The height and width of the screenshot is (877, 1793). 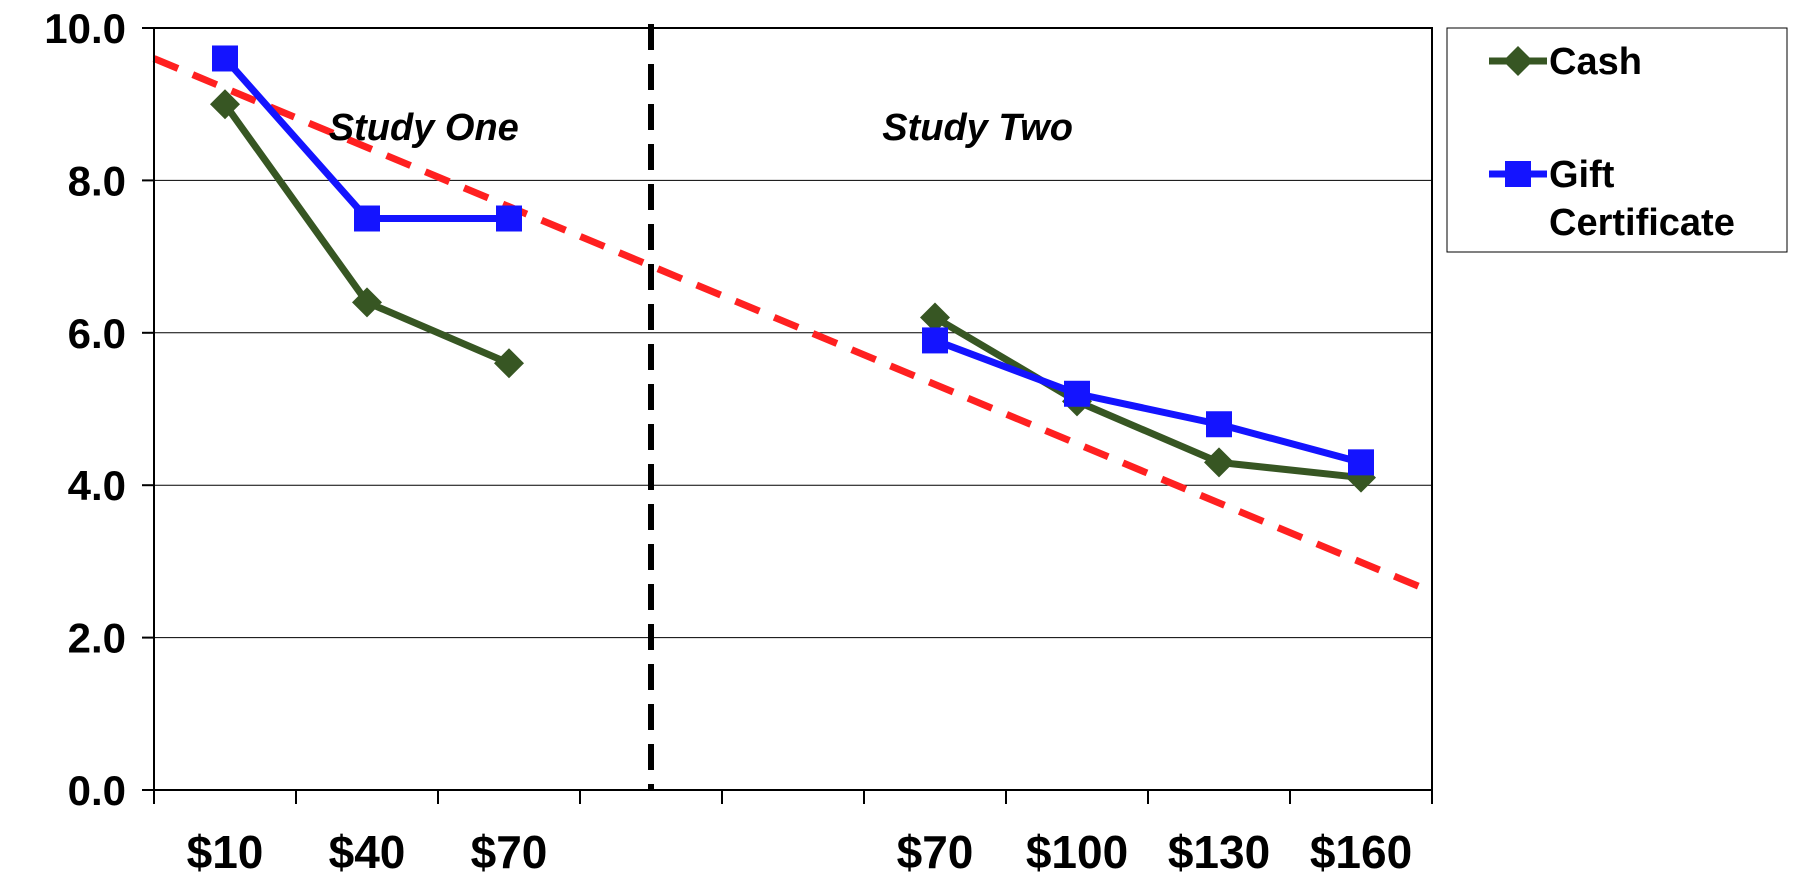 What do you see at coordinates (97, 790) in the screenshot?
I see `y-tick-label: 0.0` at bounding box center [97, 790].